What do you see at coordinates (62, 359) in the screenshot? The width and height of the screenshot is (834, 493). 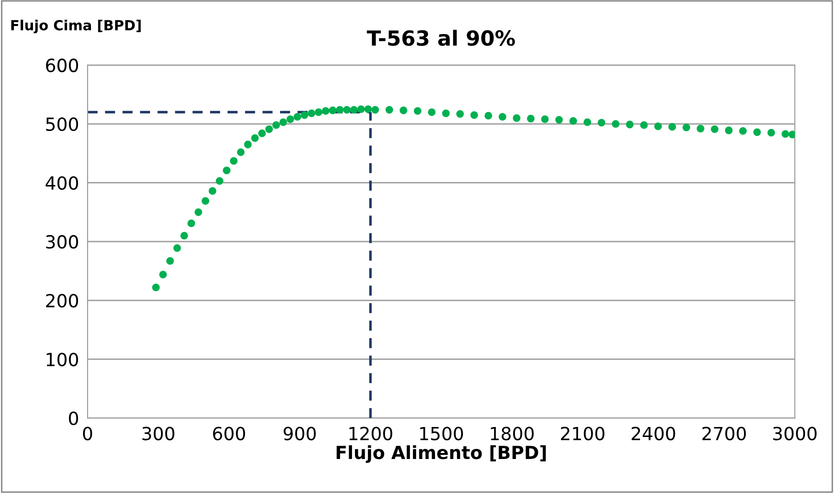 I see `y-tick-label: 100` at bounding box center [62, 359].